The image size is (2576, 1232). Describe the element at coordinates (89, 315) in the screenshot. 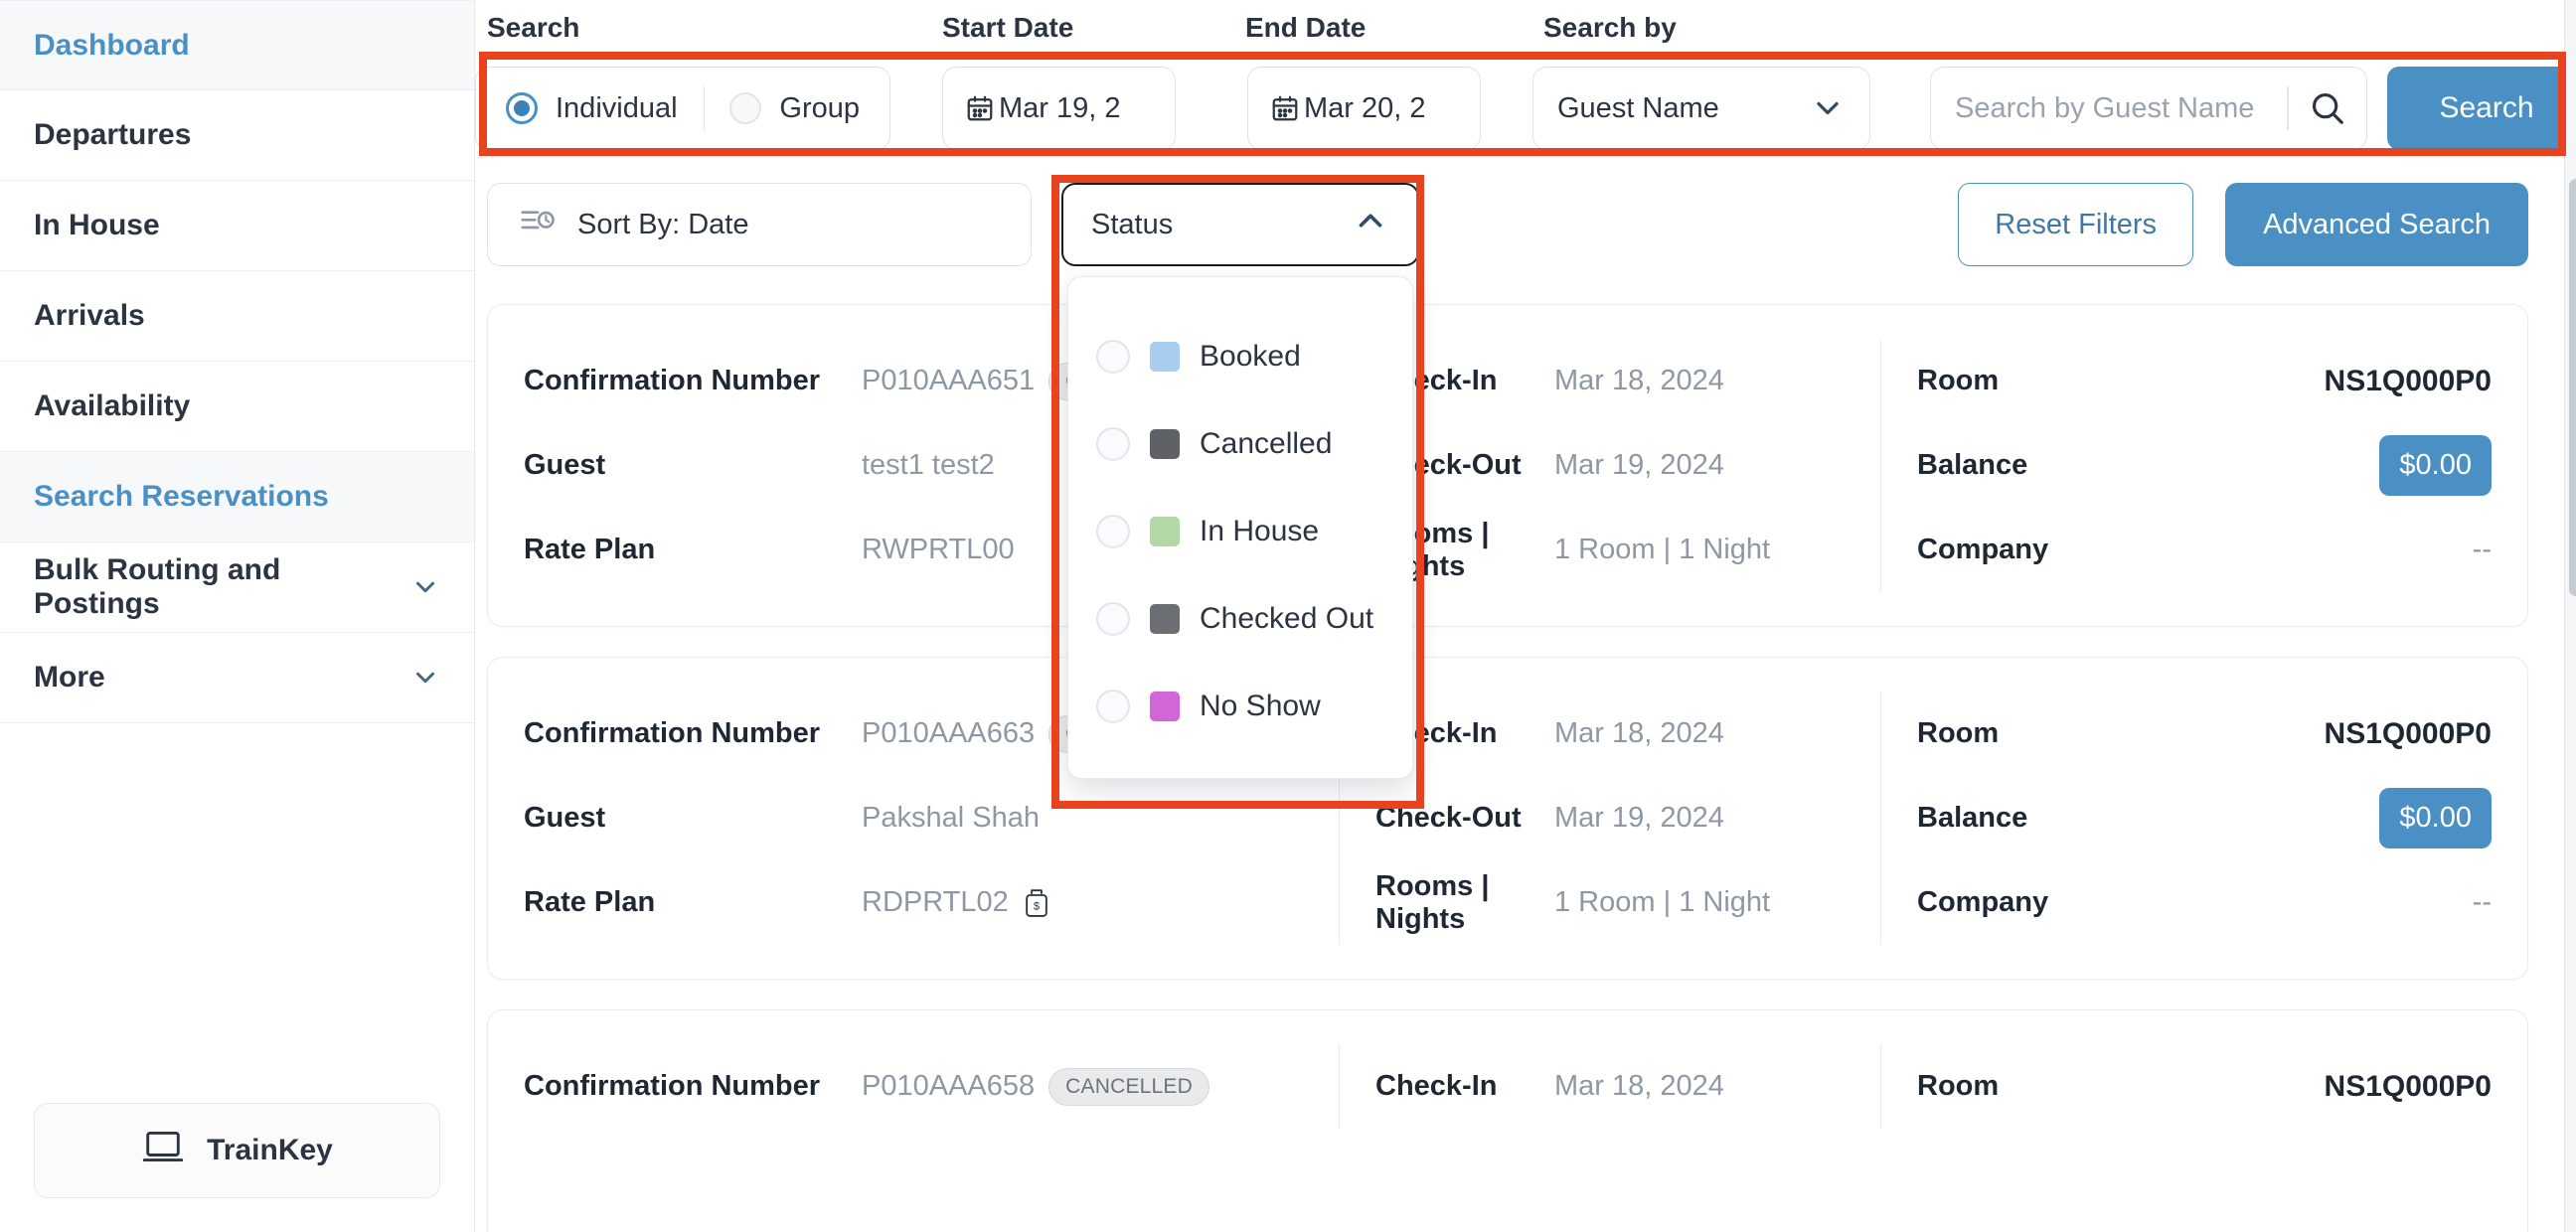

I see `sidebar-item-label: Arrivals` at that location.